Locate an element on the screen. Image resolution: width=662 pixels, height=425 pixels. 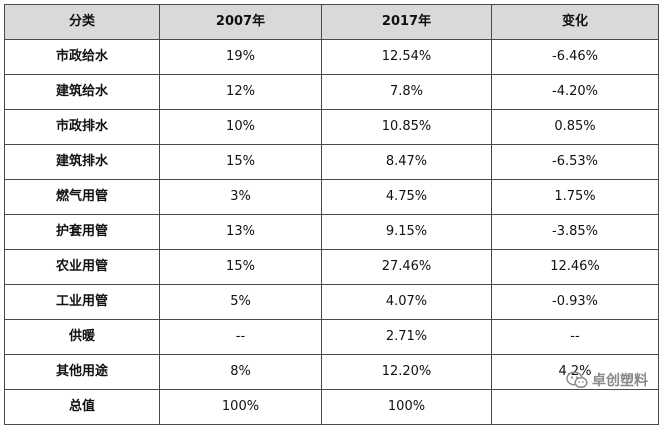
category-cell: 护套用管 is located at coordinates (82, 232).